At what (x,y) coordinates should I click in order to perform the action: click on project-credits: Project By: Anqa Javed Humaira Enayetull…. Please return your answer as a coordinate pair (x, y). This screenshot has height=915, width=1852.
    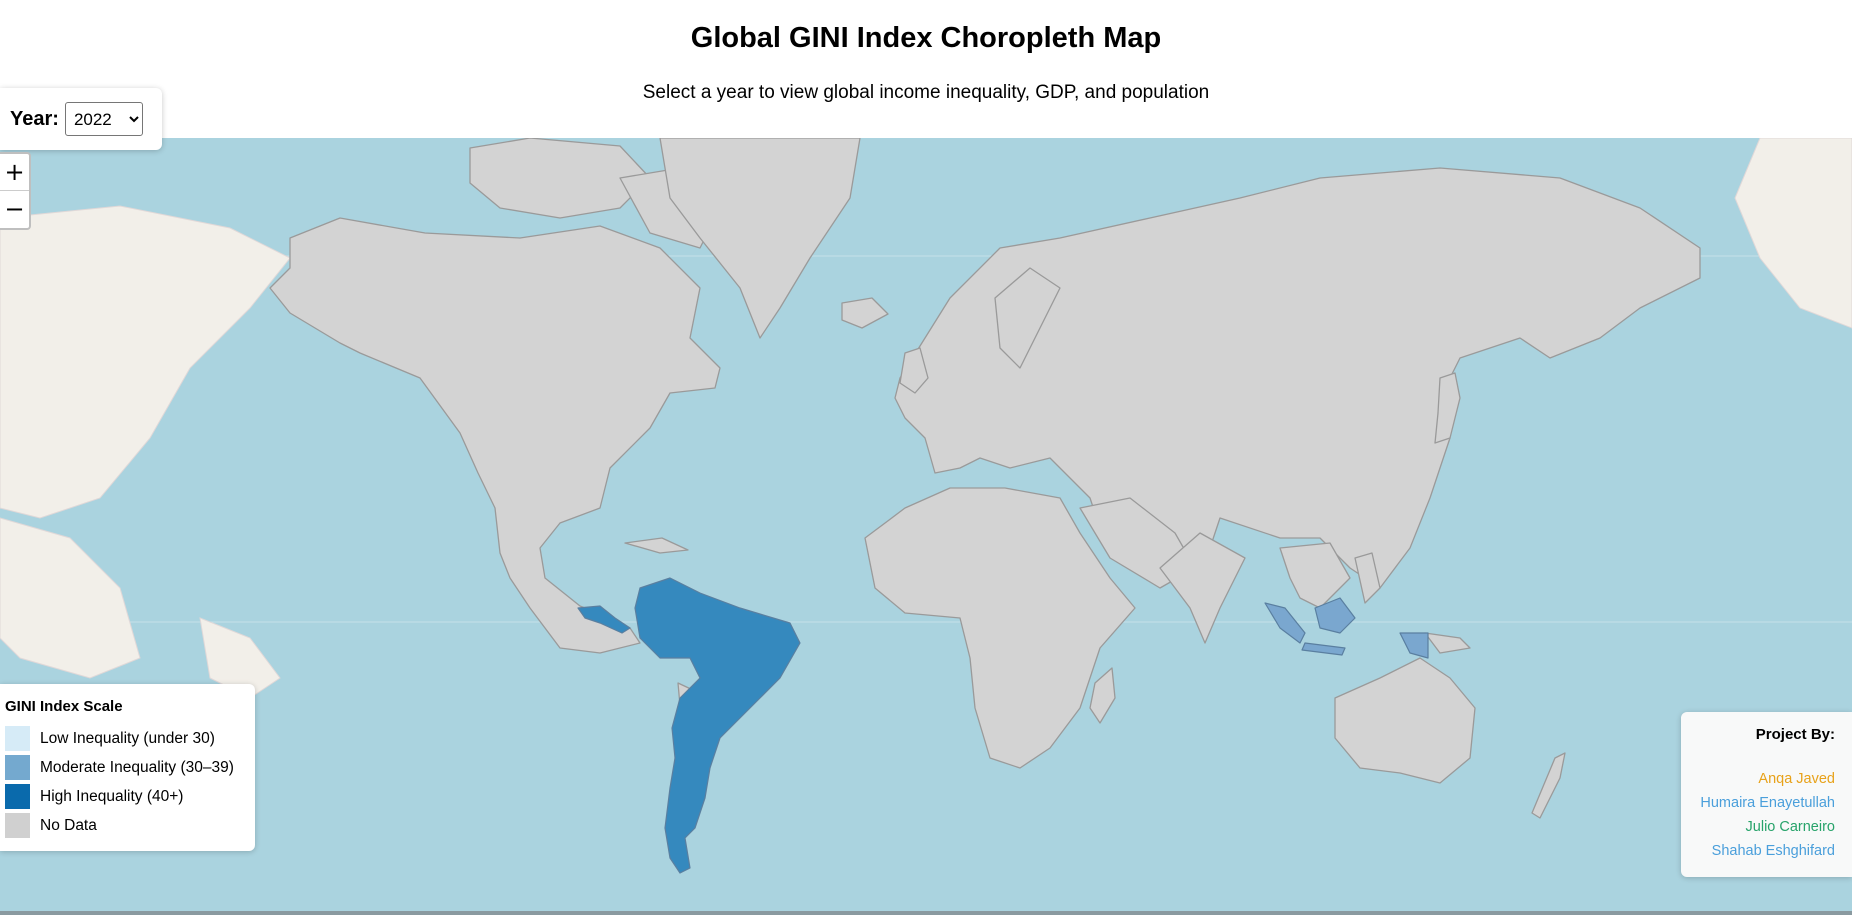
    Looking at the image, I should click on (1766, 794).